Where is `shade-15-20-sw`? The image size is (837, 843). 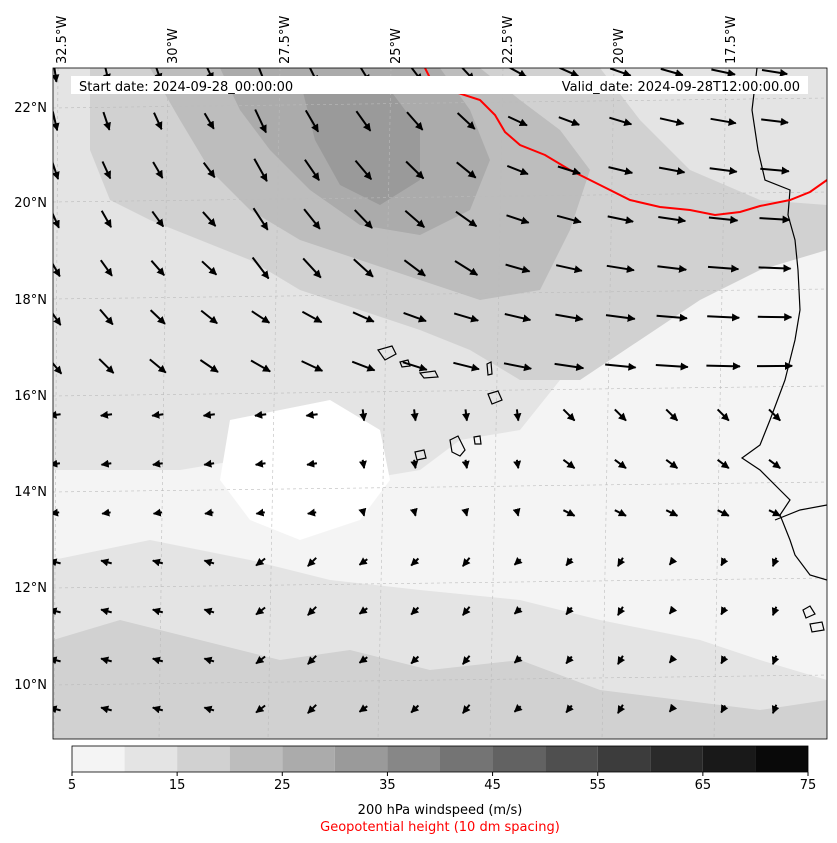
shade-15-20-sw is located at coordinates (440, 679).